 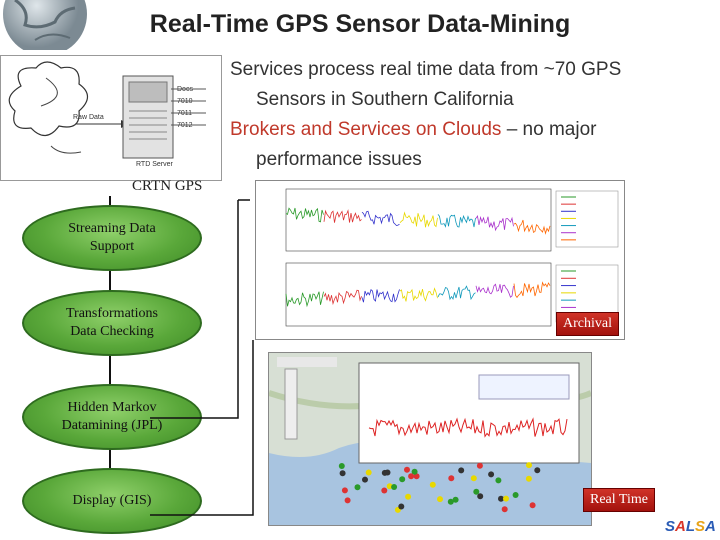 I want to click on oval-hidden-markov: Hidden Markov Datamining (JPL), so click(x=112, y=417).